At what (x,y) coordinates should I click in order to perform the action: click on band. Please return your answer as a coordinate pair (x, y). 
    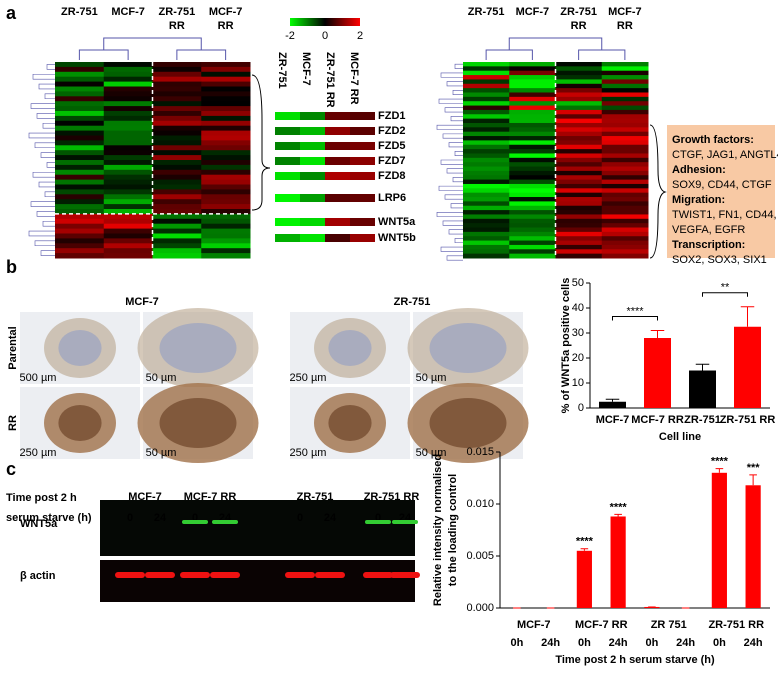
    Looking at the image, I should click on (195, 522).